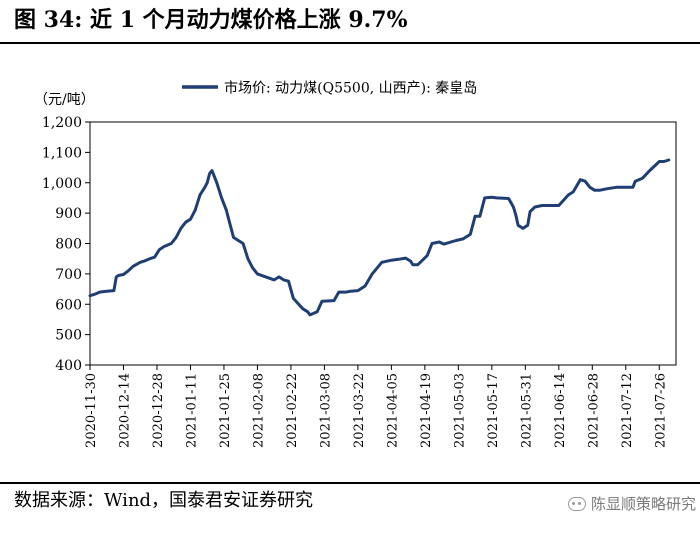 The height and width of the screenshot is (538, 700). I want to click on chart-legend: 市场价: 动力煤(Q5500, 山西产): 秦皇岛, so click(329, 88).